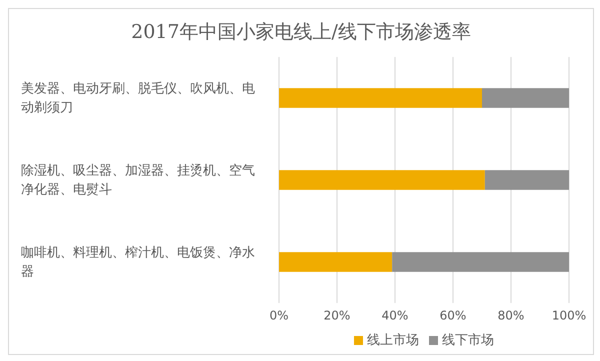  Describe the element at coordinates (393, 340) in the screenshot. I see `legend-label: 线上市场` at that location.